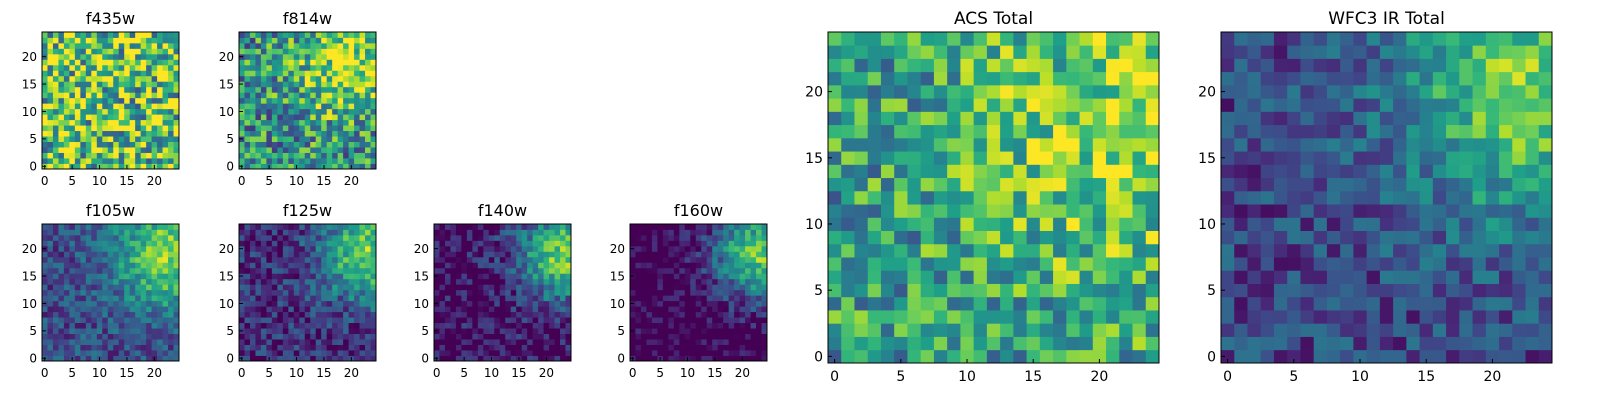 The width and height of the screenshot is (1600, 400). I want to click on x-tick-label: 10, so click(296, 181).